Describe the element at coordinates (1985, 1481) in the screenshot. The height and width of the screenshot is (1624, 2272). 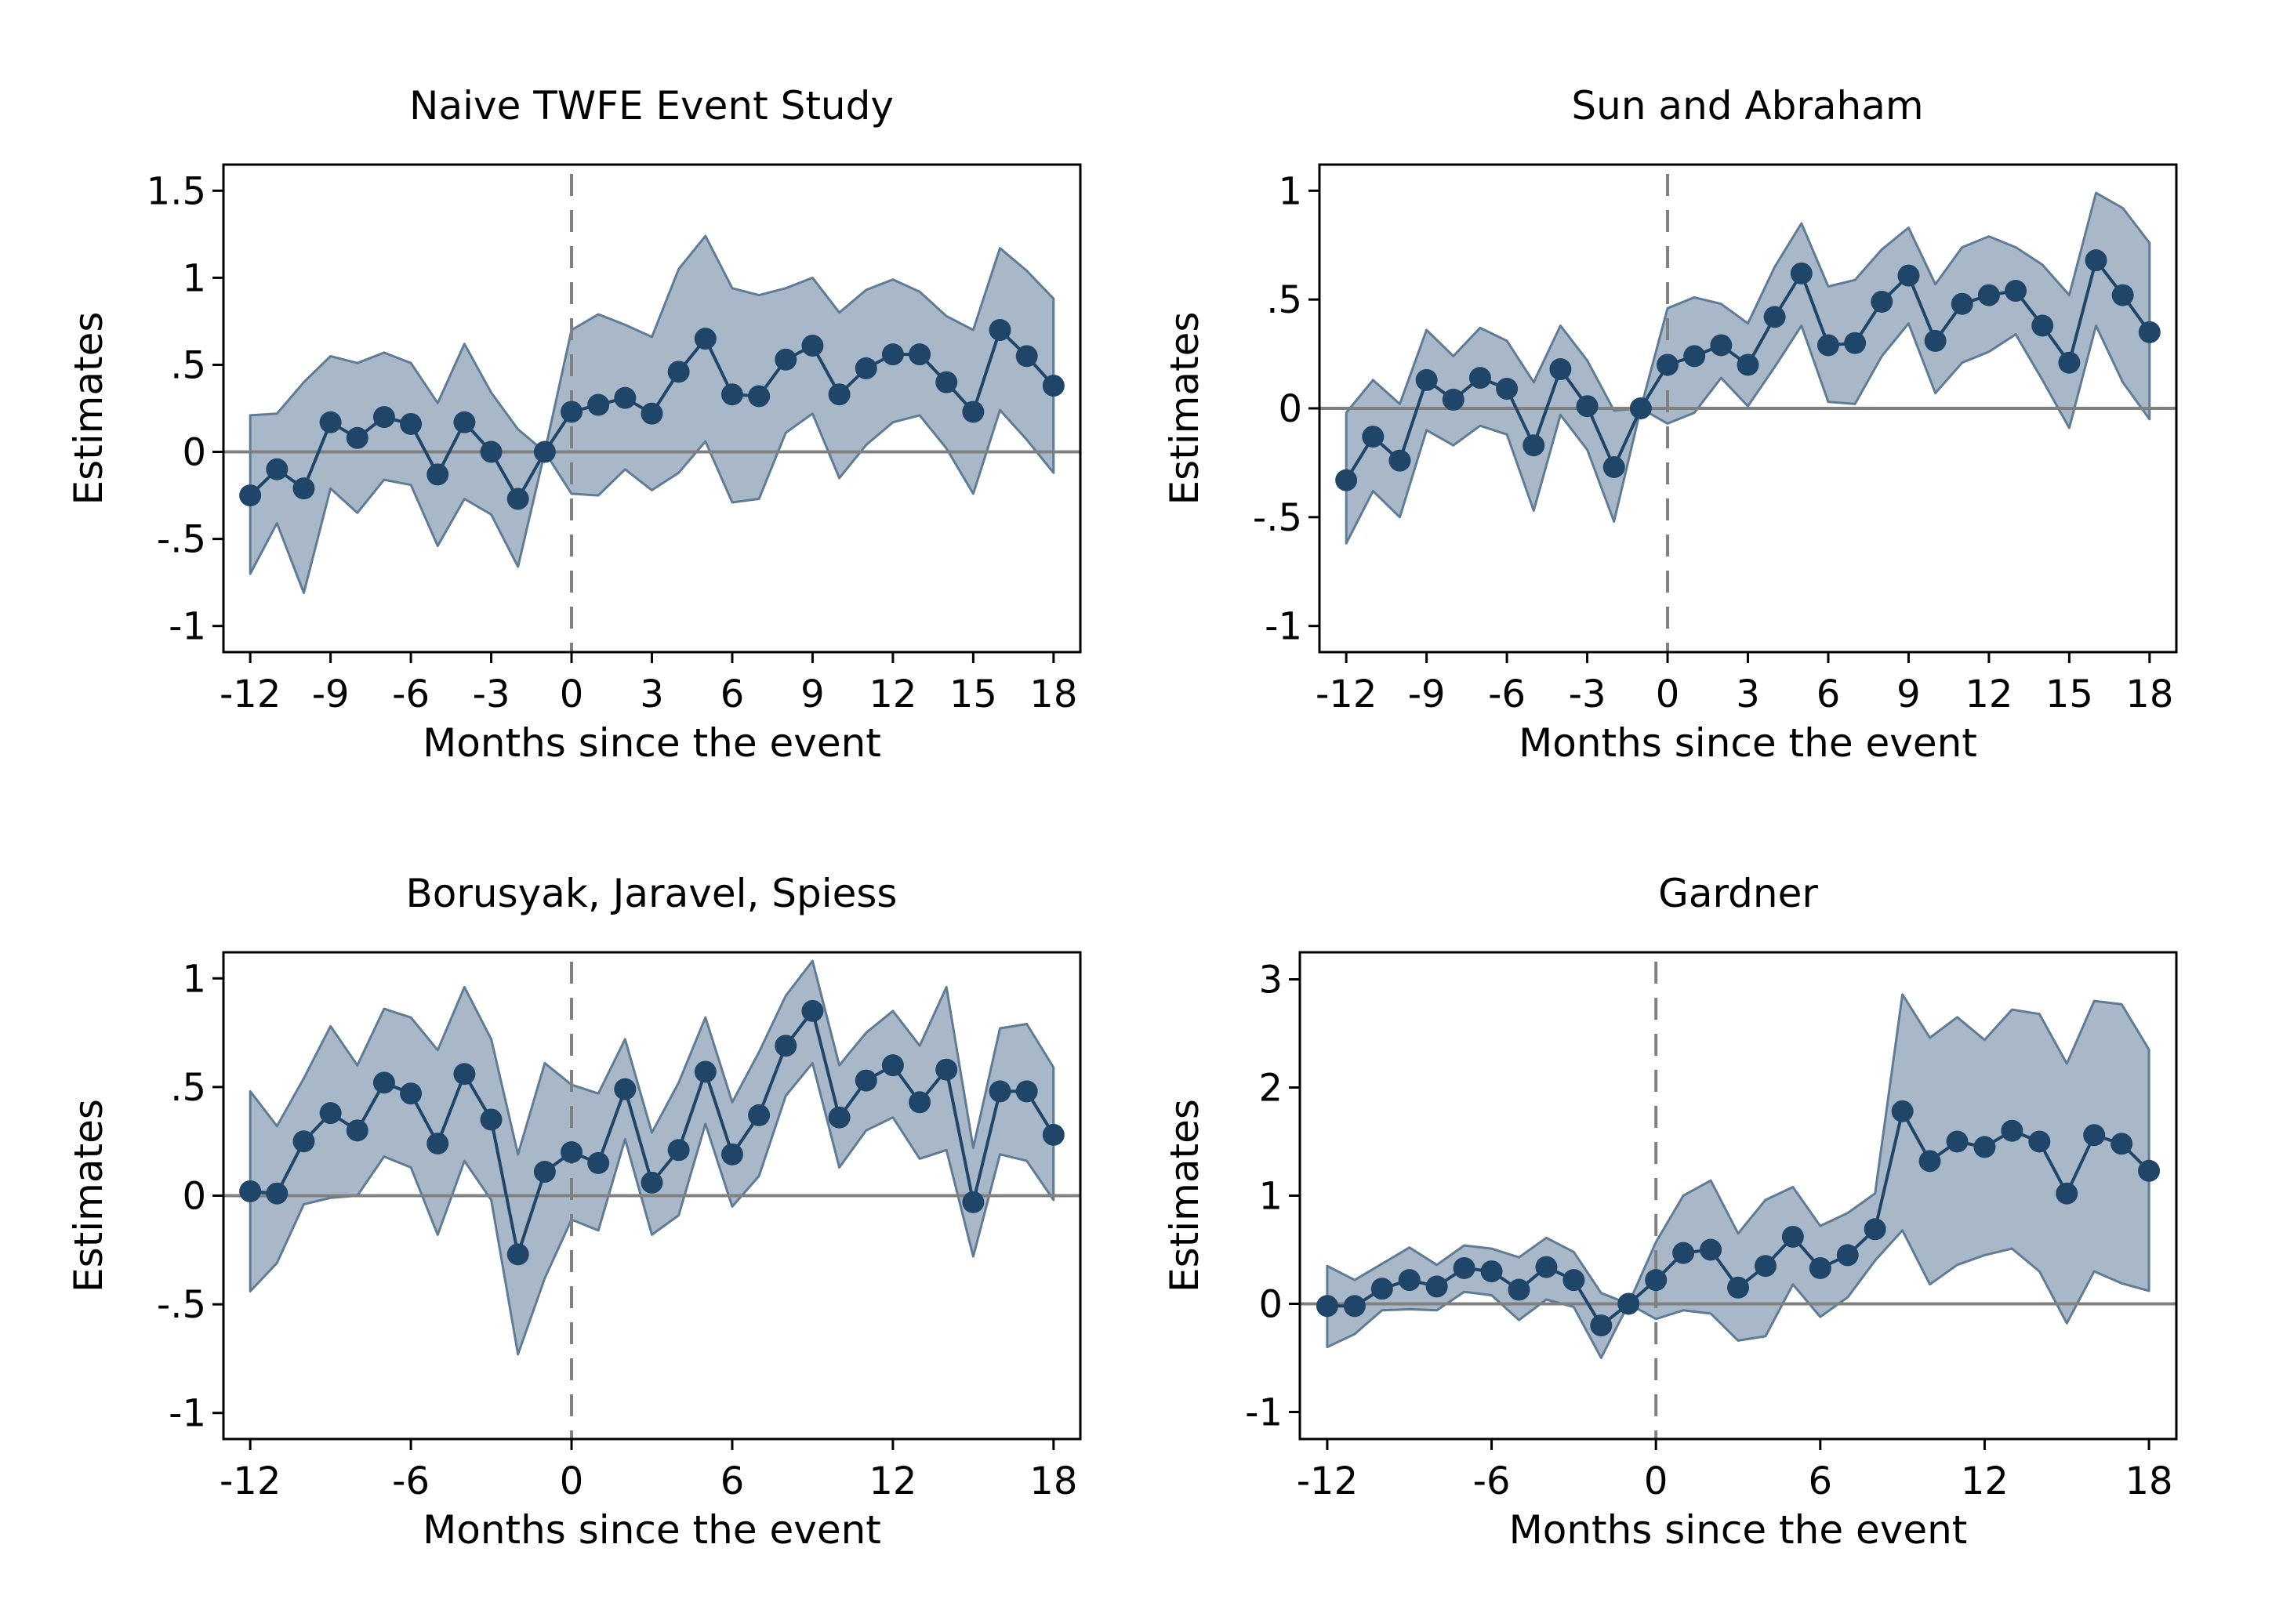
I see `x-tick-label: 12` at that location.